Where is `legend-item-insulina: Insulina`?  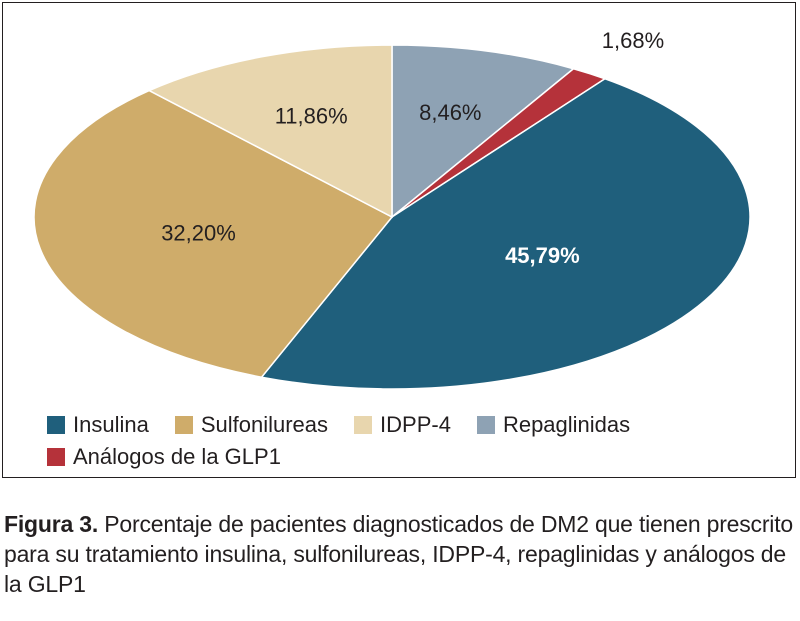 legend-item-insulina: Insulina is located at coordinates (98, 425).